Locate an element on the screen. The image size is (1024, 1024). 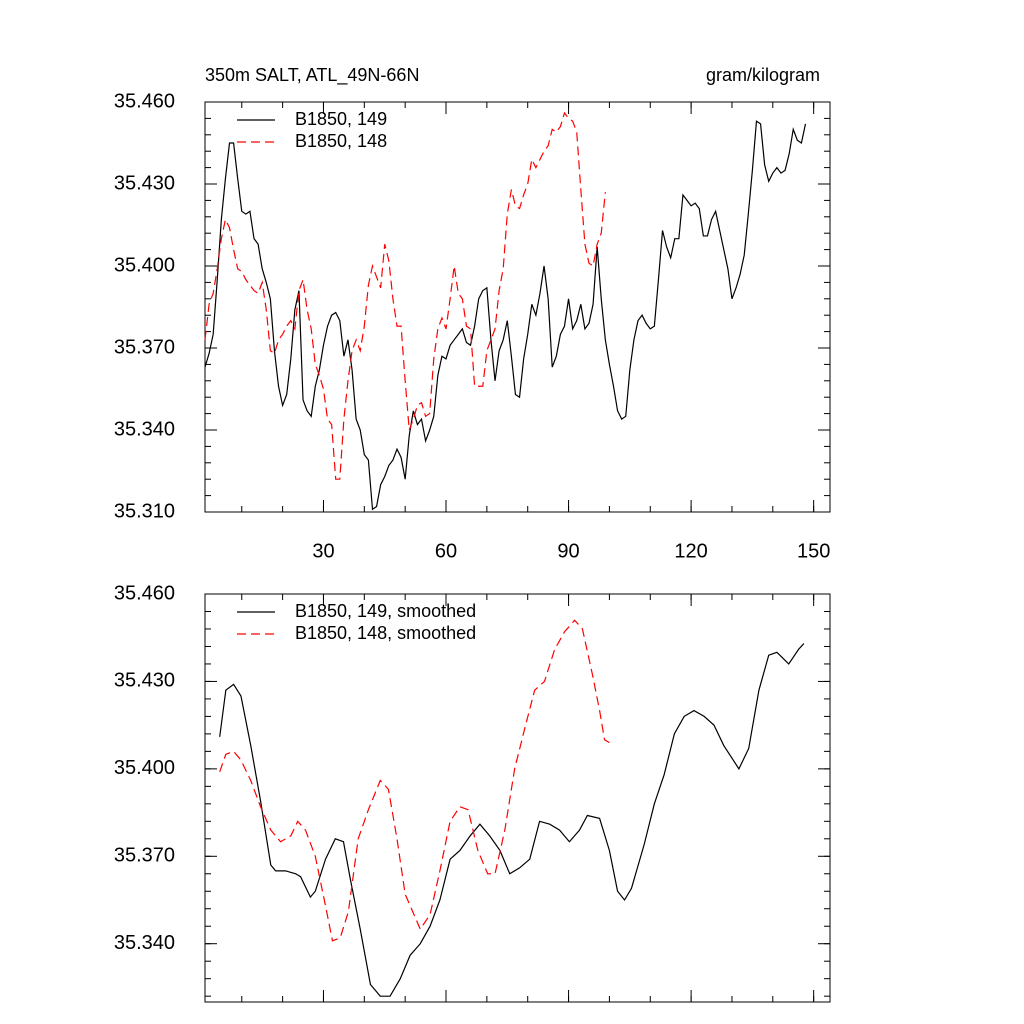
y-tick-label: 35.310 is located at coordinates (144, 511).